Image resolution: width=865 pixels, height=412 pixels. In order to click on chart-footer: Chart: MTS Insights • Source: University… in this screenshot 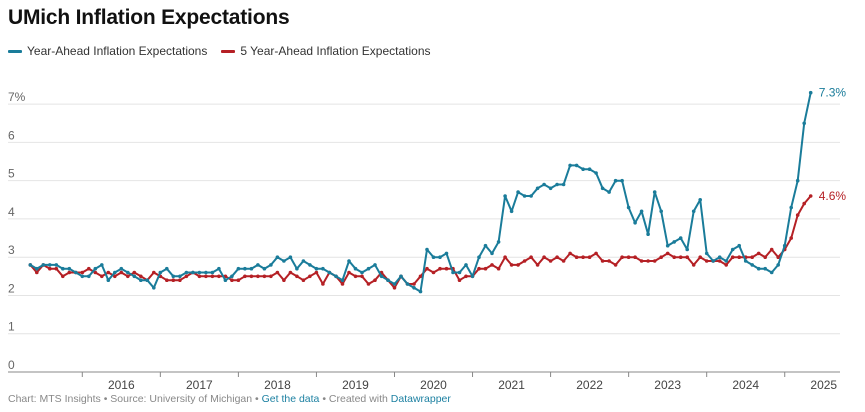, I will do `click(229, 399)`.